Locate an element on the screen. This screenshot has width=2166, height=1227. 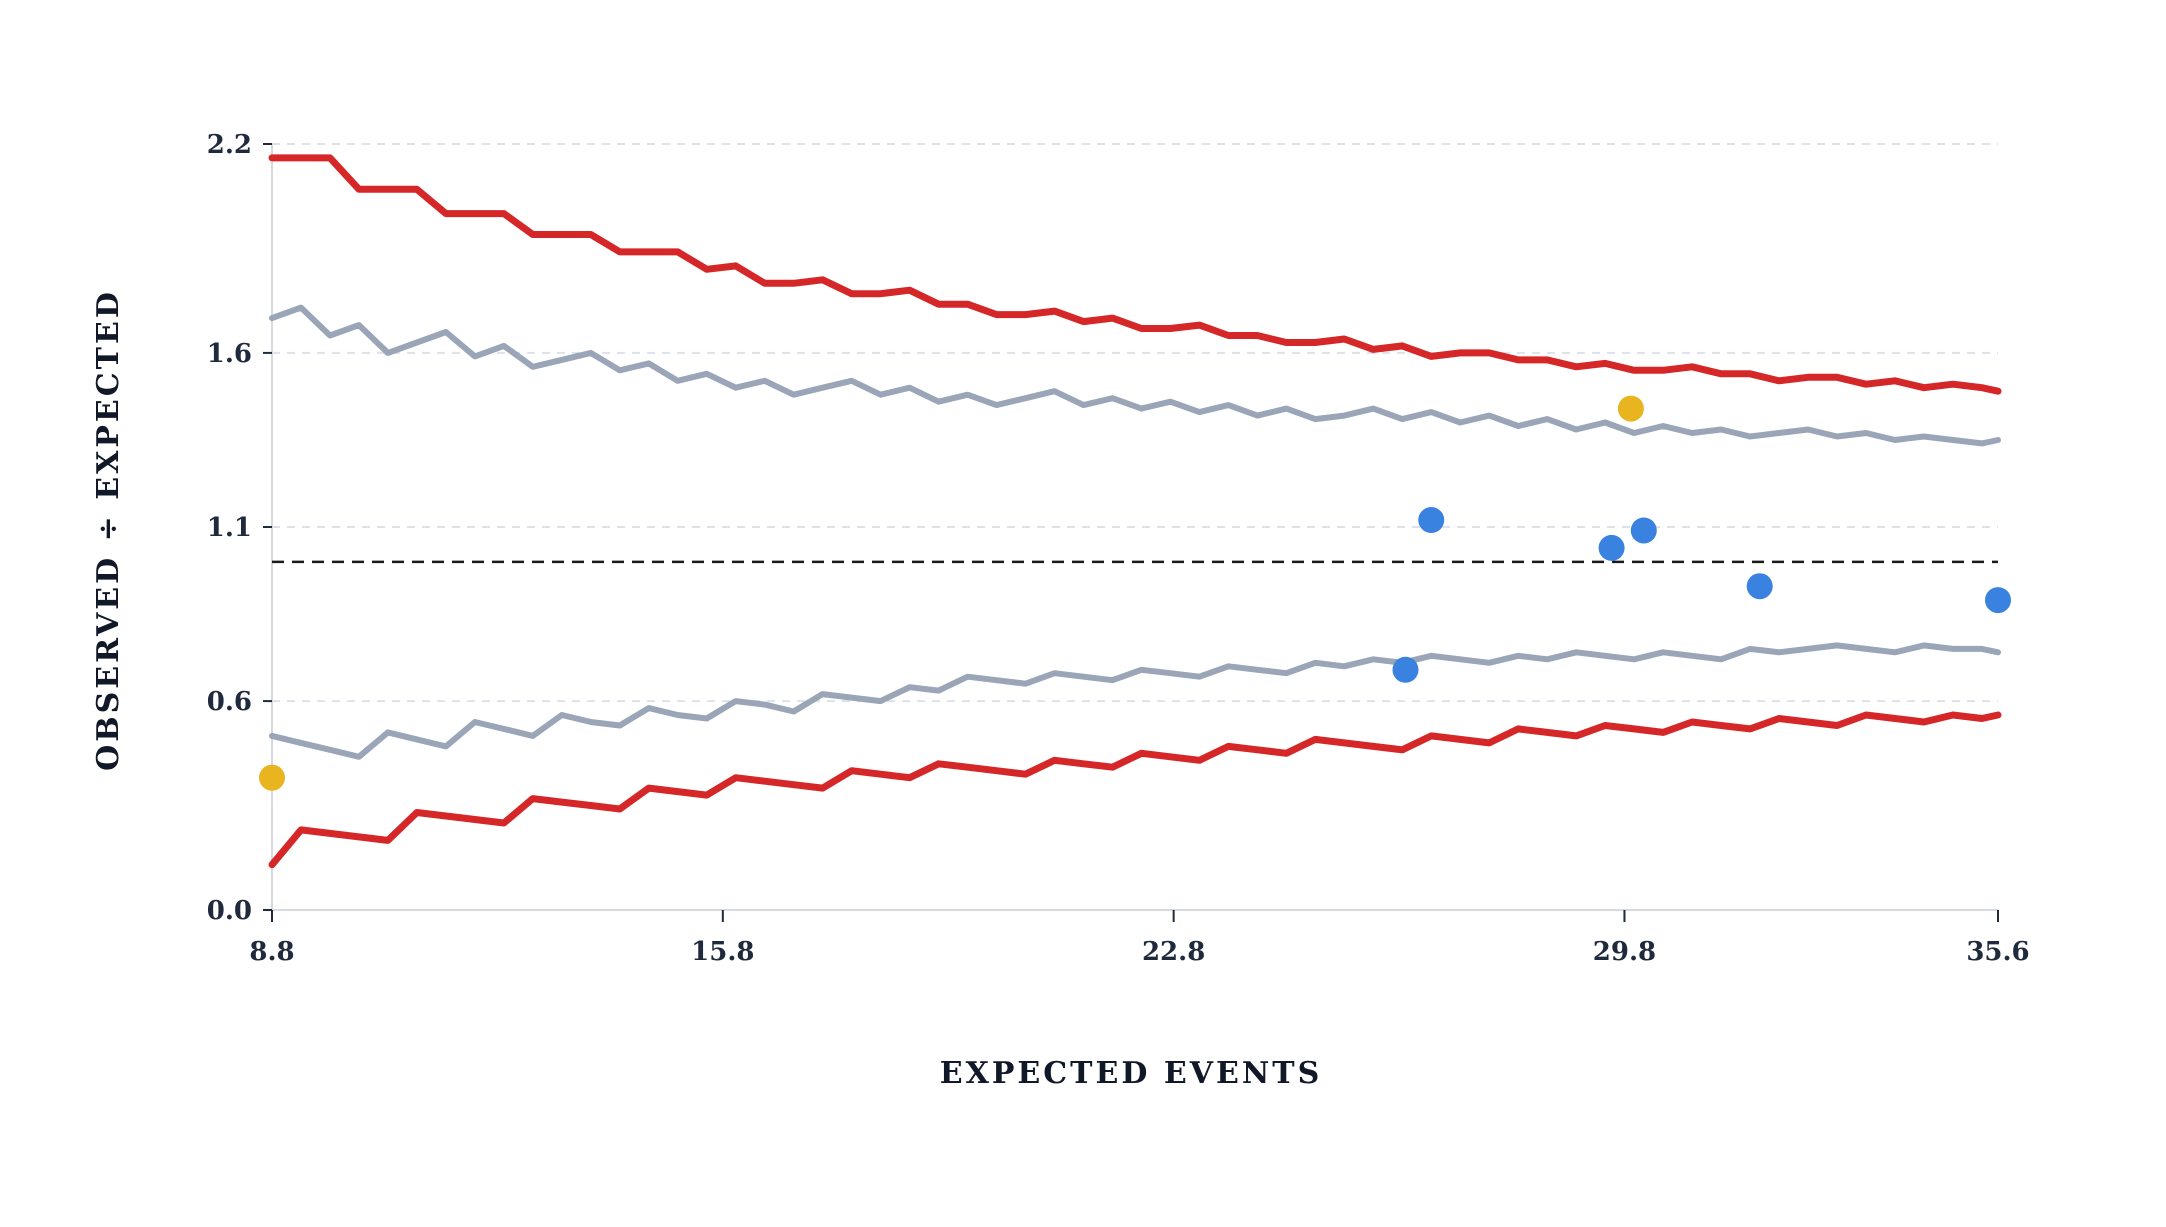
series-line-outer-lower-limit is located at coordinates (1135, 790).